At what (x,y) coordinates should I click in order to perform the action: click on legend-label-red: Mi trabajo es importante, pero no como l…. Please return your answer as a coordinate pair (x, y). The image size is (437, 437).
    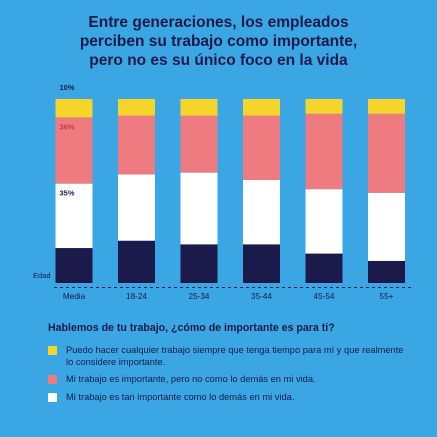
    Looking at the image, I should click on (191, 379).